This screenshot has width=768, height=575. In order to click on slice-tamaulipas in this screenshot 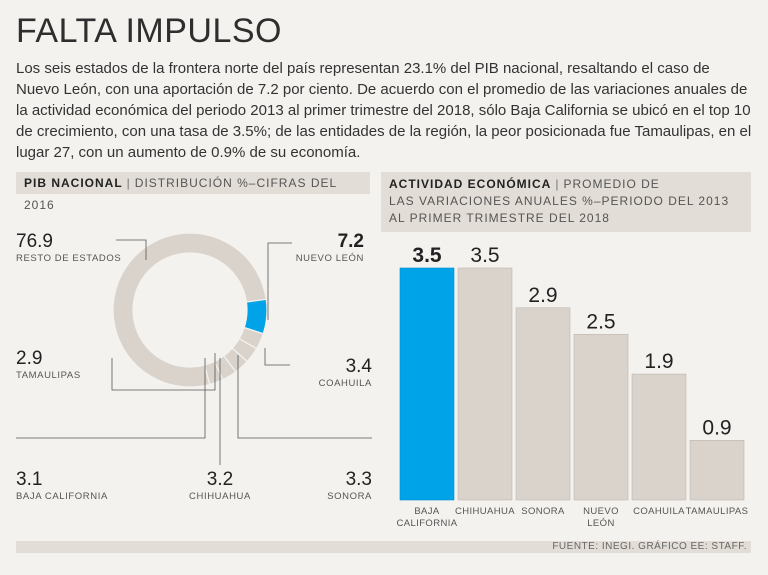, I will do `click(213, 373)`.